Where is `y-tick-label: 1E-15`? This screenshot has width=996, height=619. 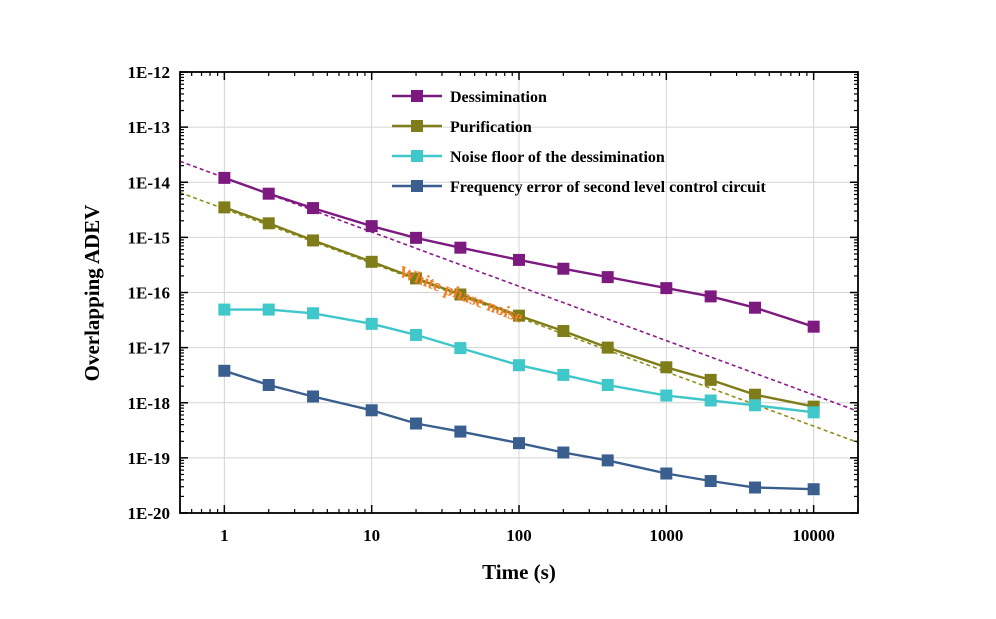 y-tick-label: 1E-15 is located at coordinates (149, 237).